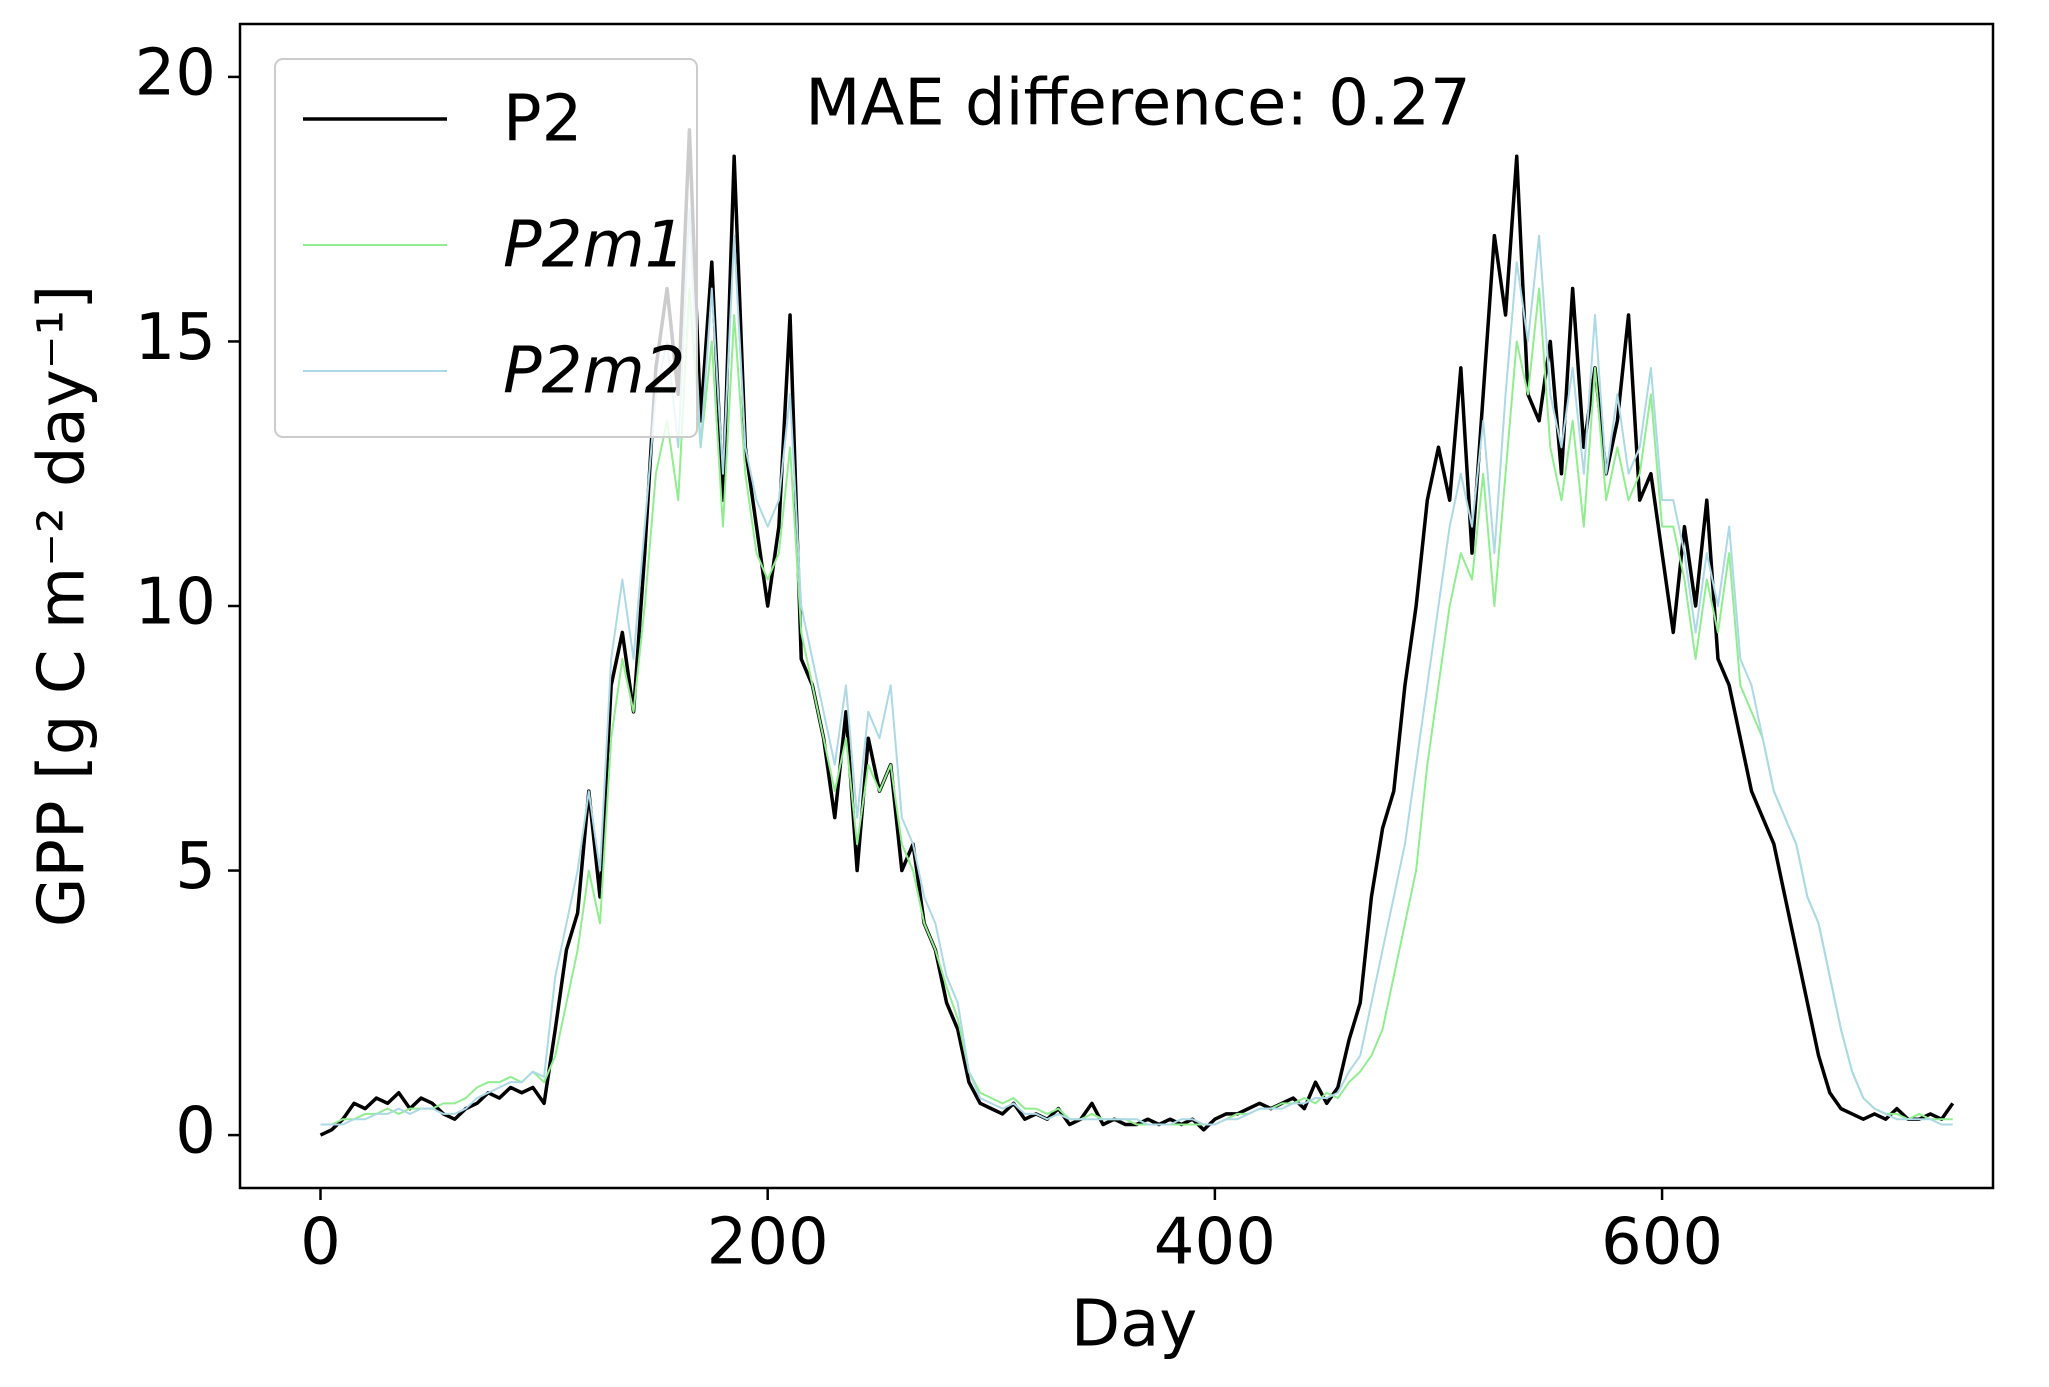  I want to click on legend-label: P2m1, so click(594, 246).